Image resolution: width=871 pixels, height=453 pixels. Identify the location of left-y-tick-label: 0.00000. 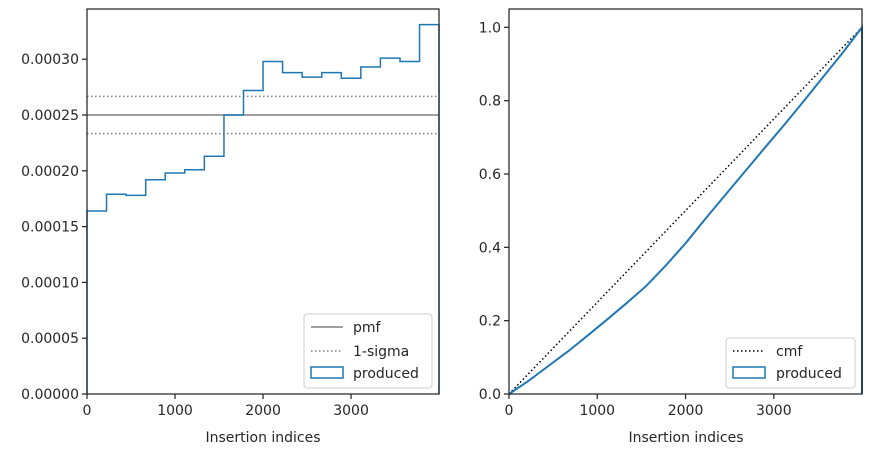
(50, 395).